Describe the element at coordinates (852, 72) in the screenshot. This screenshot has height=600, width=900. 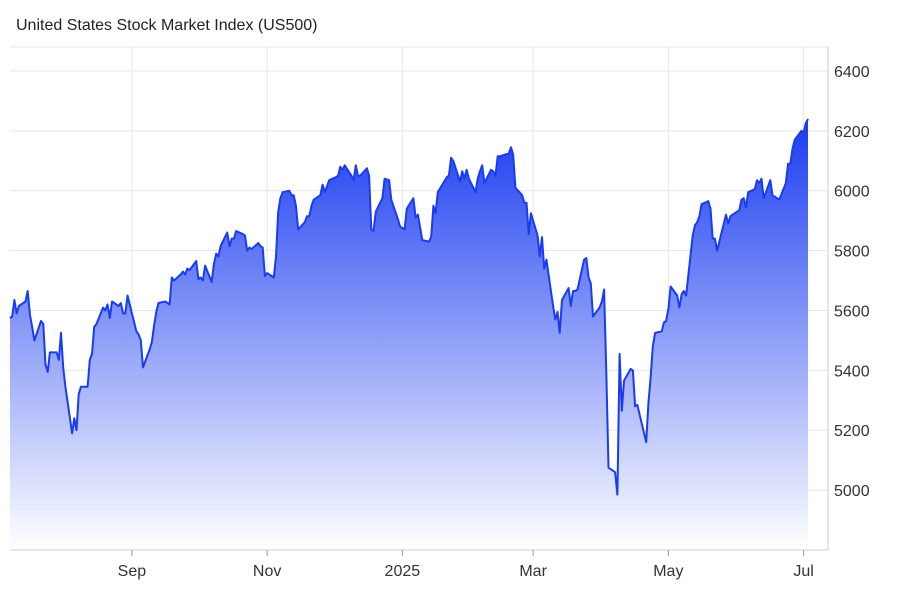
I see `y-tick-label: 6400` at that location.